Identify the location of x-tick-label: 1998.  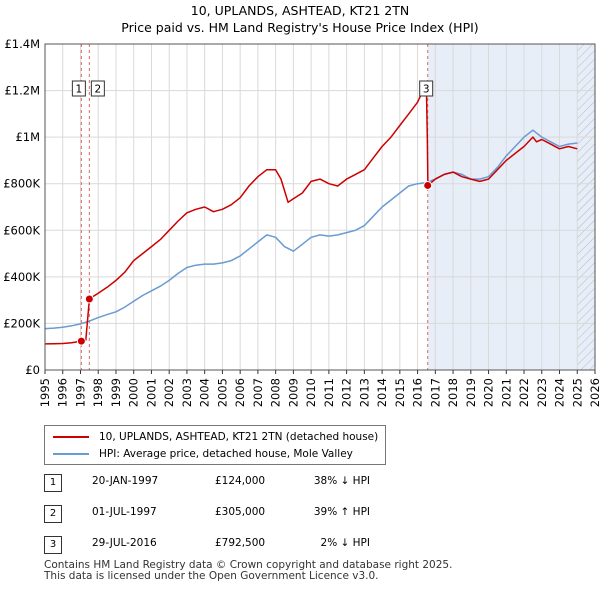
(98, 392).